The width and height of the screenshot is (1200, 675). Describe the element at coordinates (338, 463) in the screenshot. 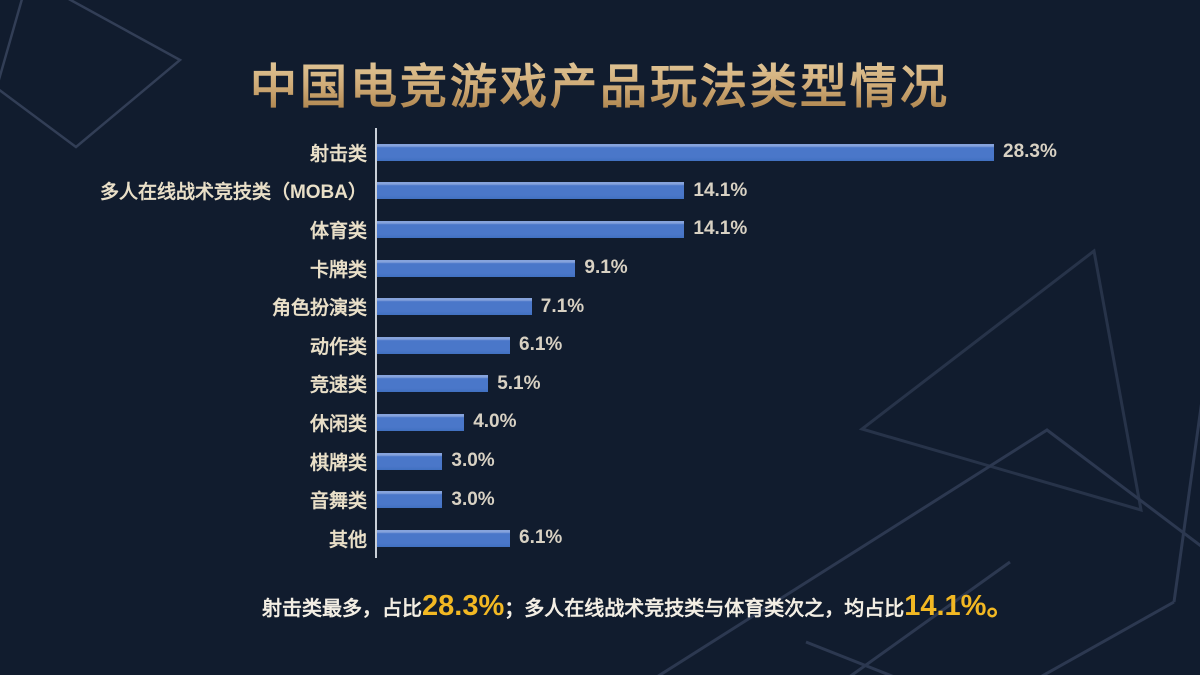

I see `category-label: 棋牌类` at that location.